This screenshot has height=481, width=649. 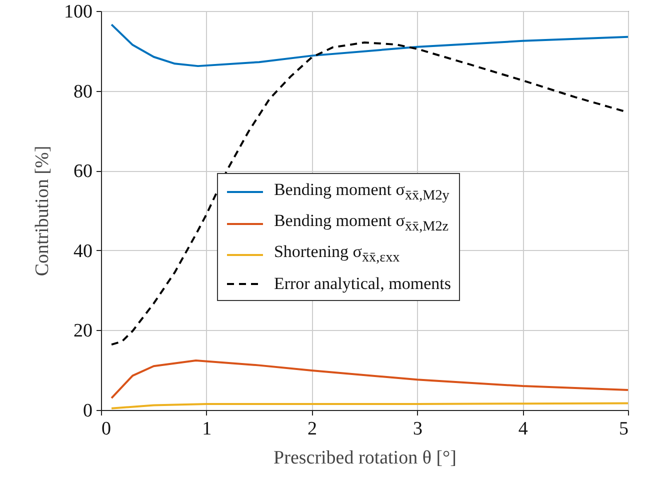 I want to click on x-tick-label: 0, so click(x=106, y=429).